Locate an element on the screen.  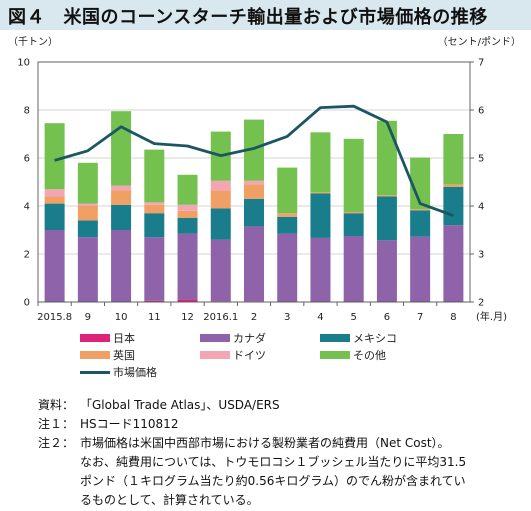
y2-tick-label: 3 is located at coordinates (481, 255).